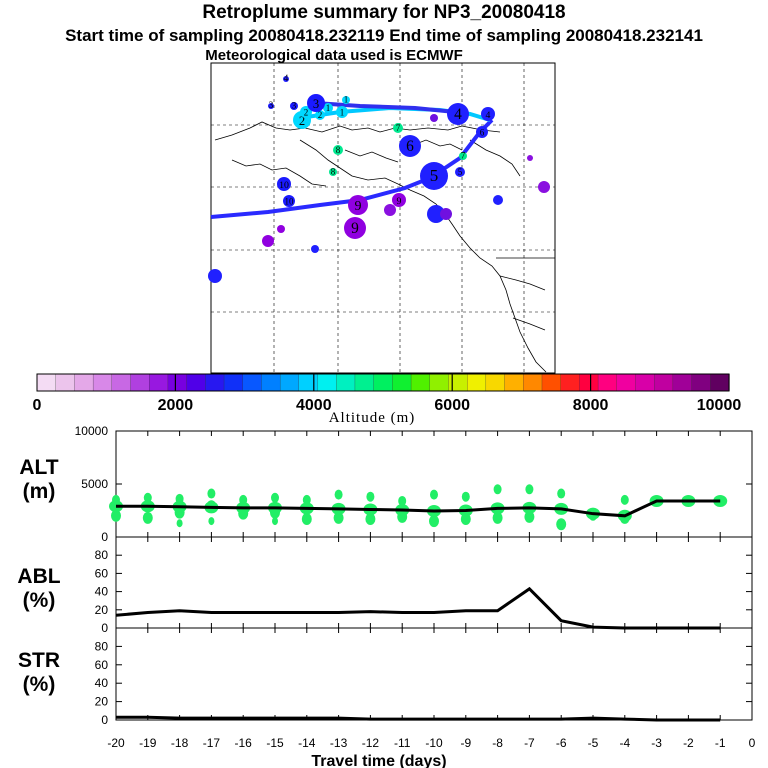 The width and height of the screenshot is (768, 768). Describe the element at coordinates (39, 600) in the screenshot. I see `abl-label-line2: (%)` at that location.